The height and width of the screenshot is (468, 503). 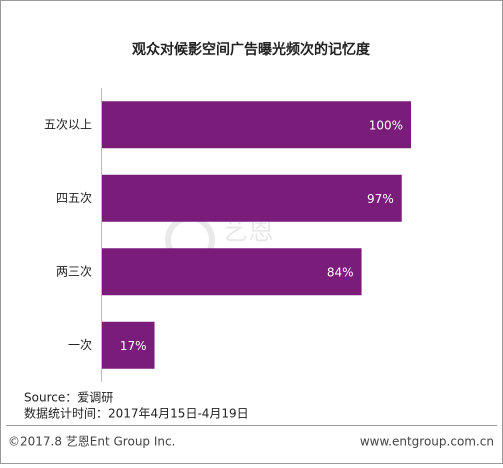 What do you see at coordinates (133, 346) in the screenshot?
I see `value-label: 17%` at bounding box center [133, 346].